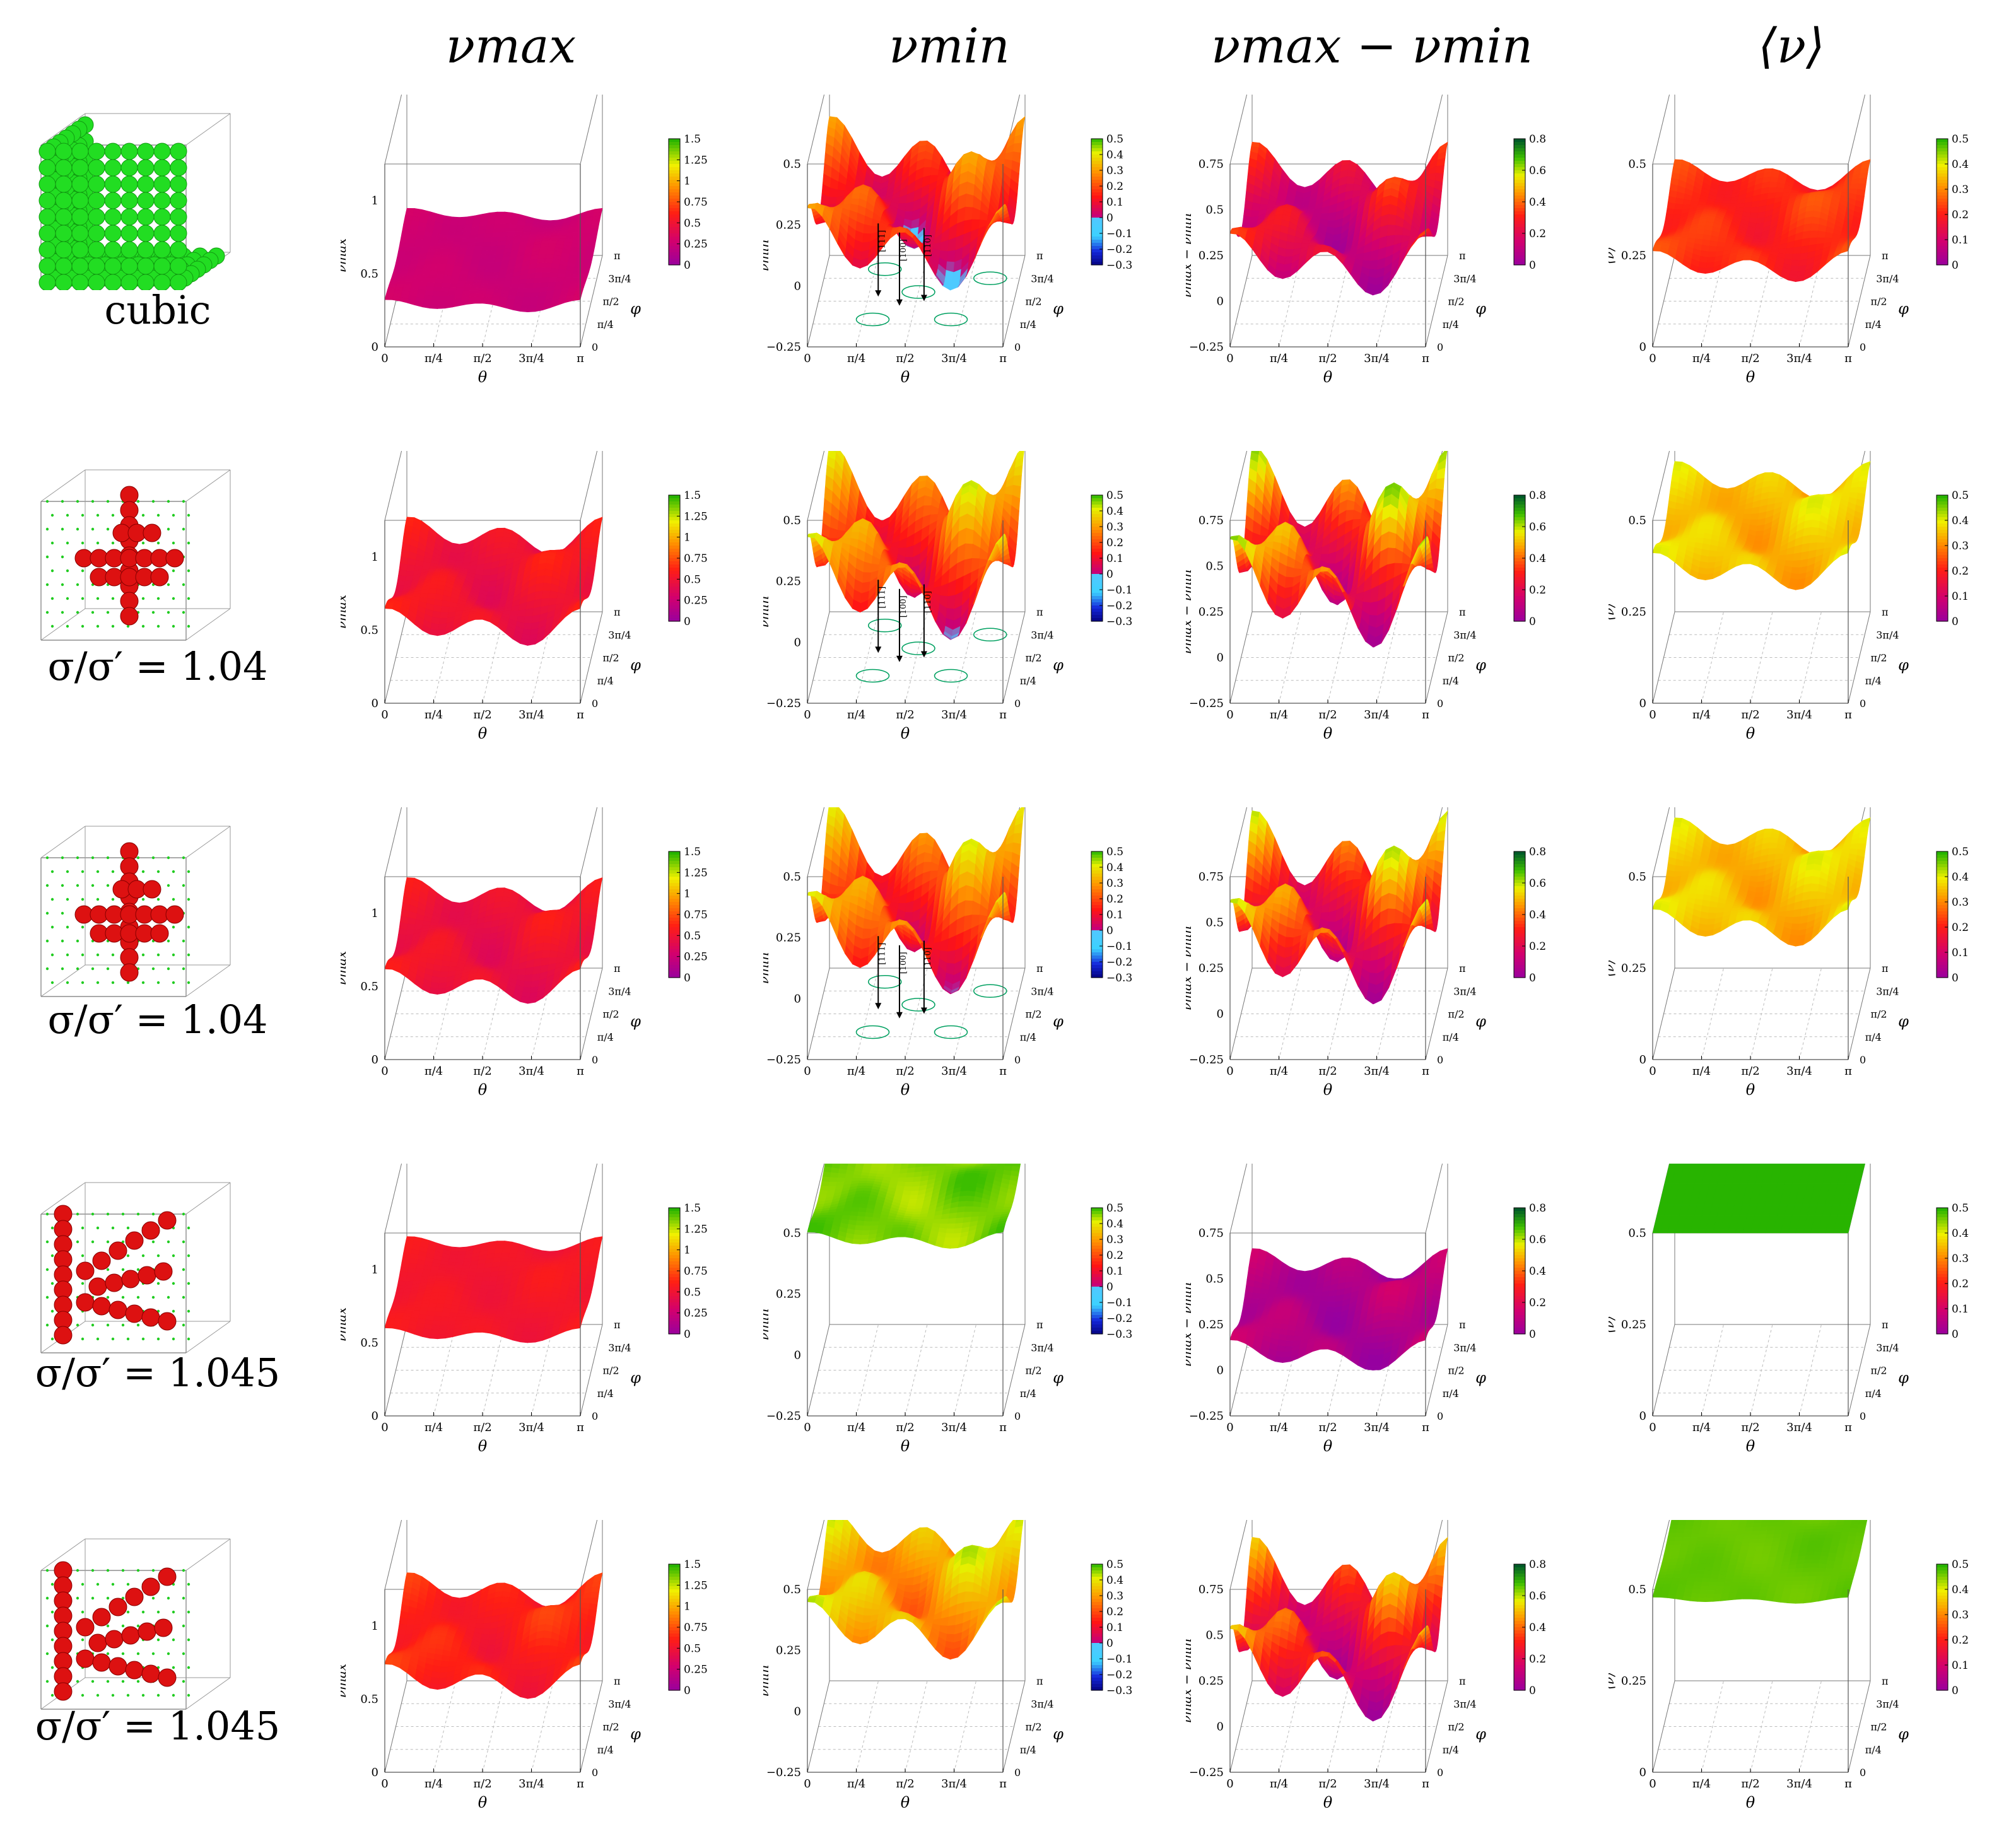 The height and width of the screenshot is (1841, 2016). Describe the element at coordinates (687, 265) in the screenshot. I see `colorbar-tick-label: 0` at that location.